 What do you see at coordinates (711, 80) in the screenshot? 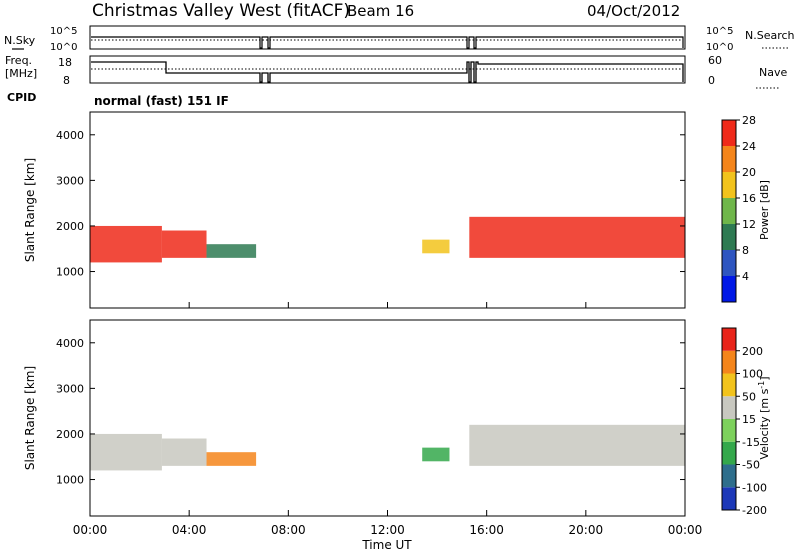
I see `nave-tick-bottom: 0` at bounding box center [711, 80].